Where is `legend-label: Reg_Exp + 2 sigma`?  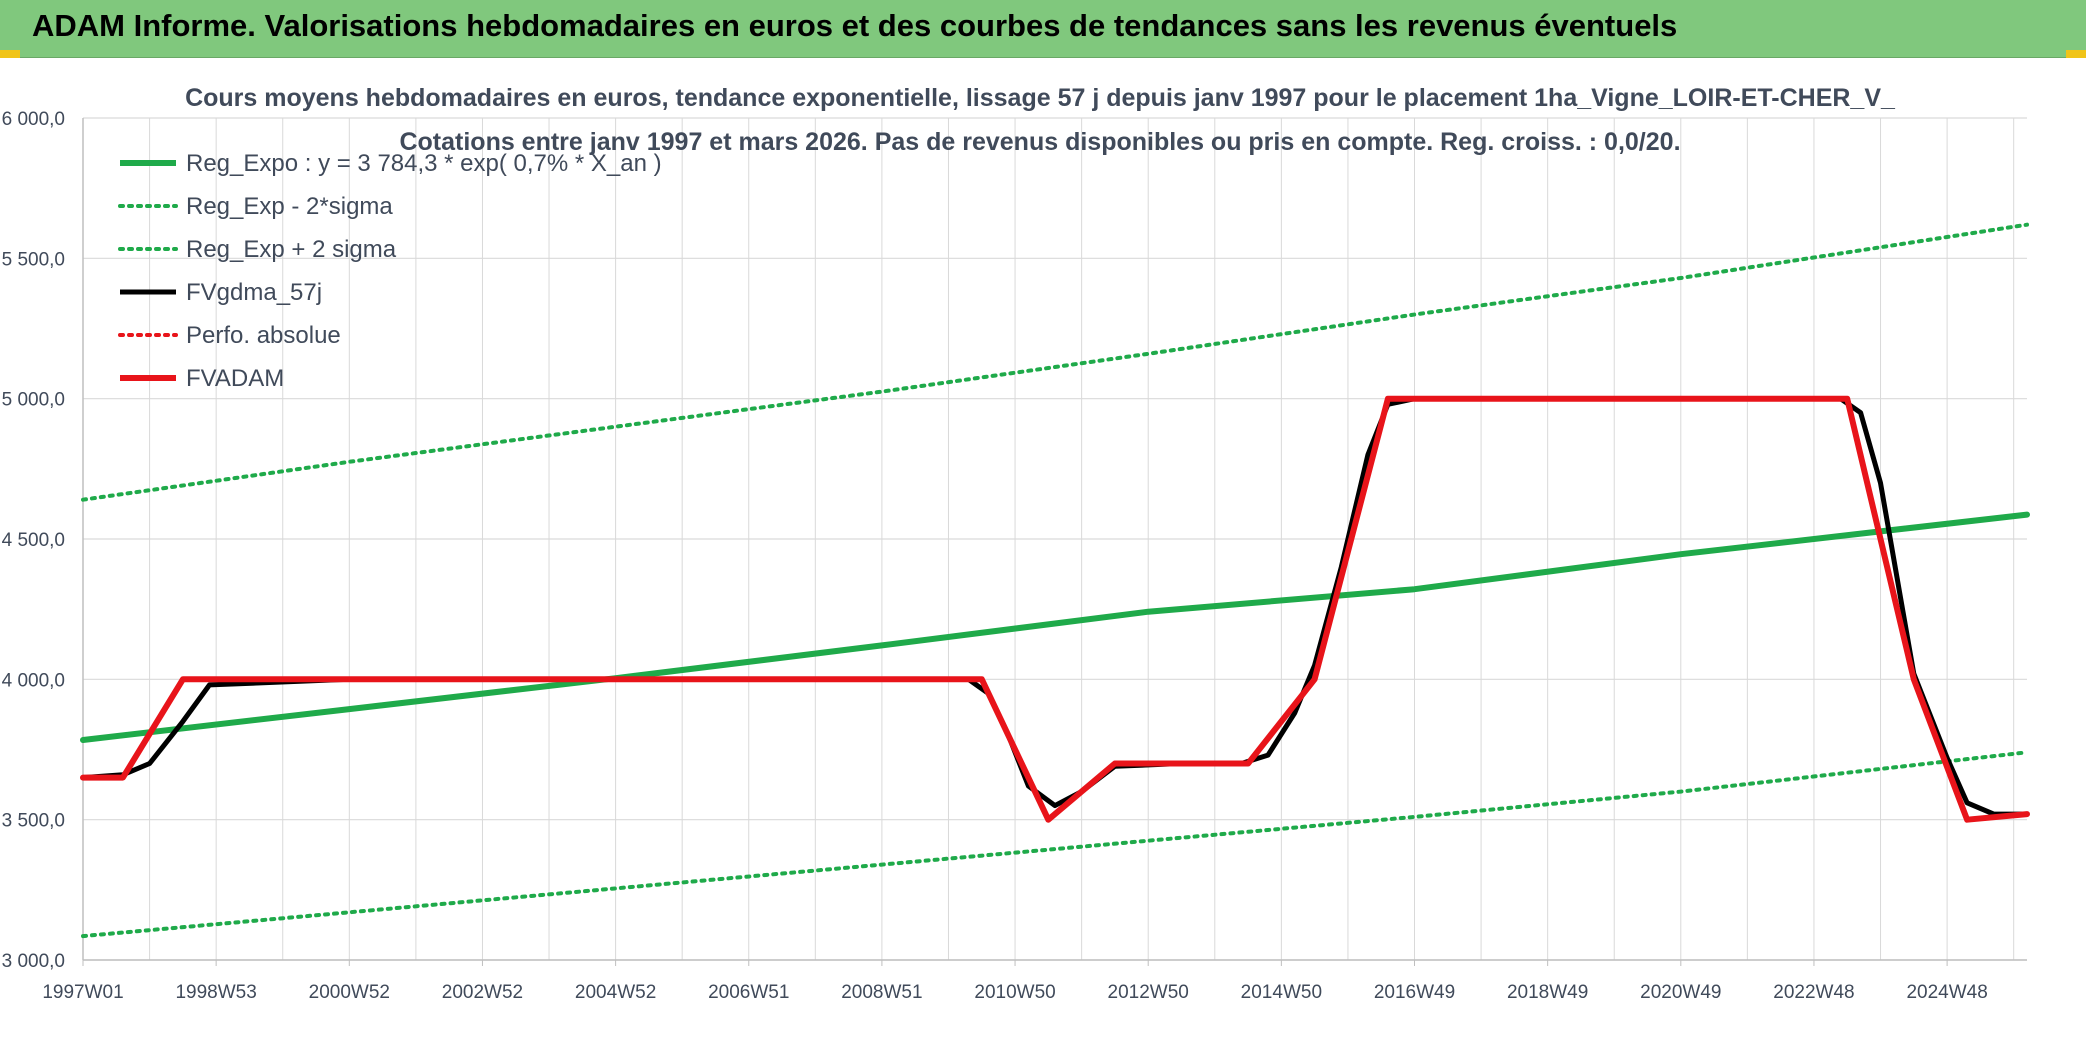 legend-label: Reg_Exp + 2 sigma is located at coordinates (291, 249).